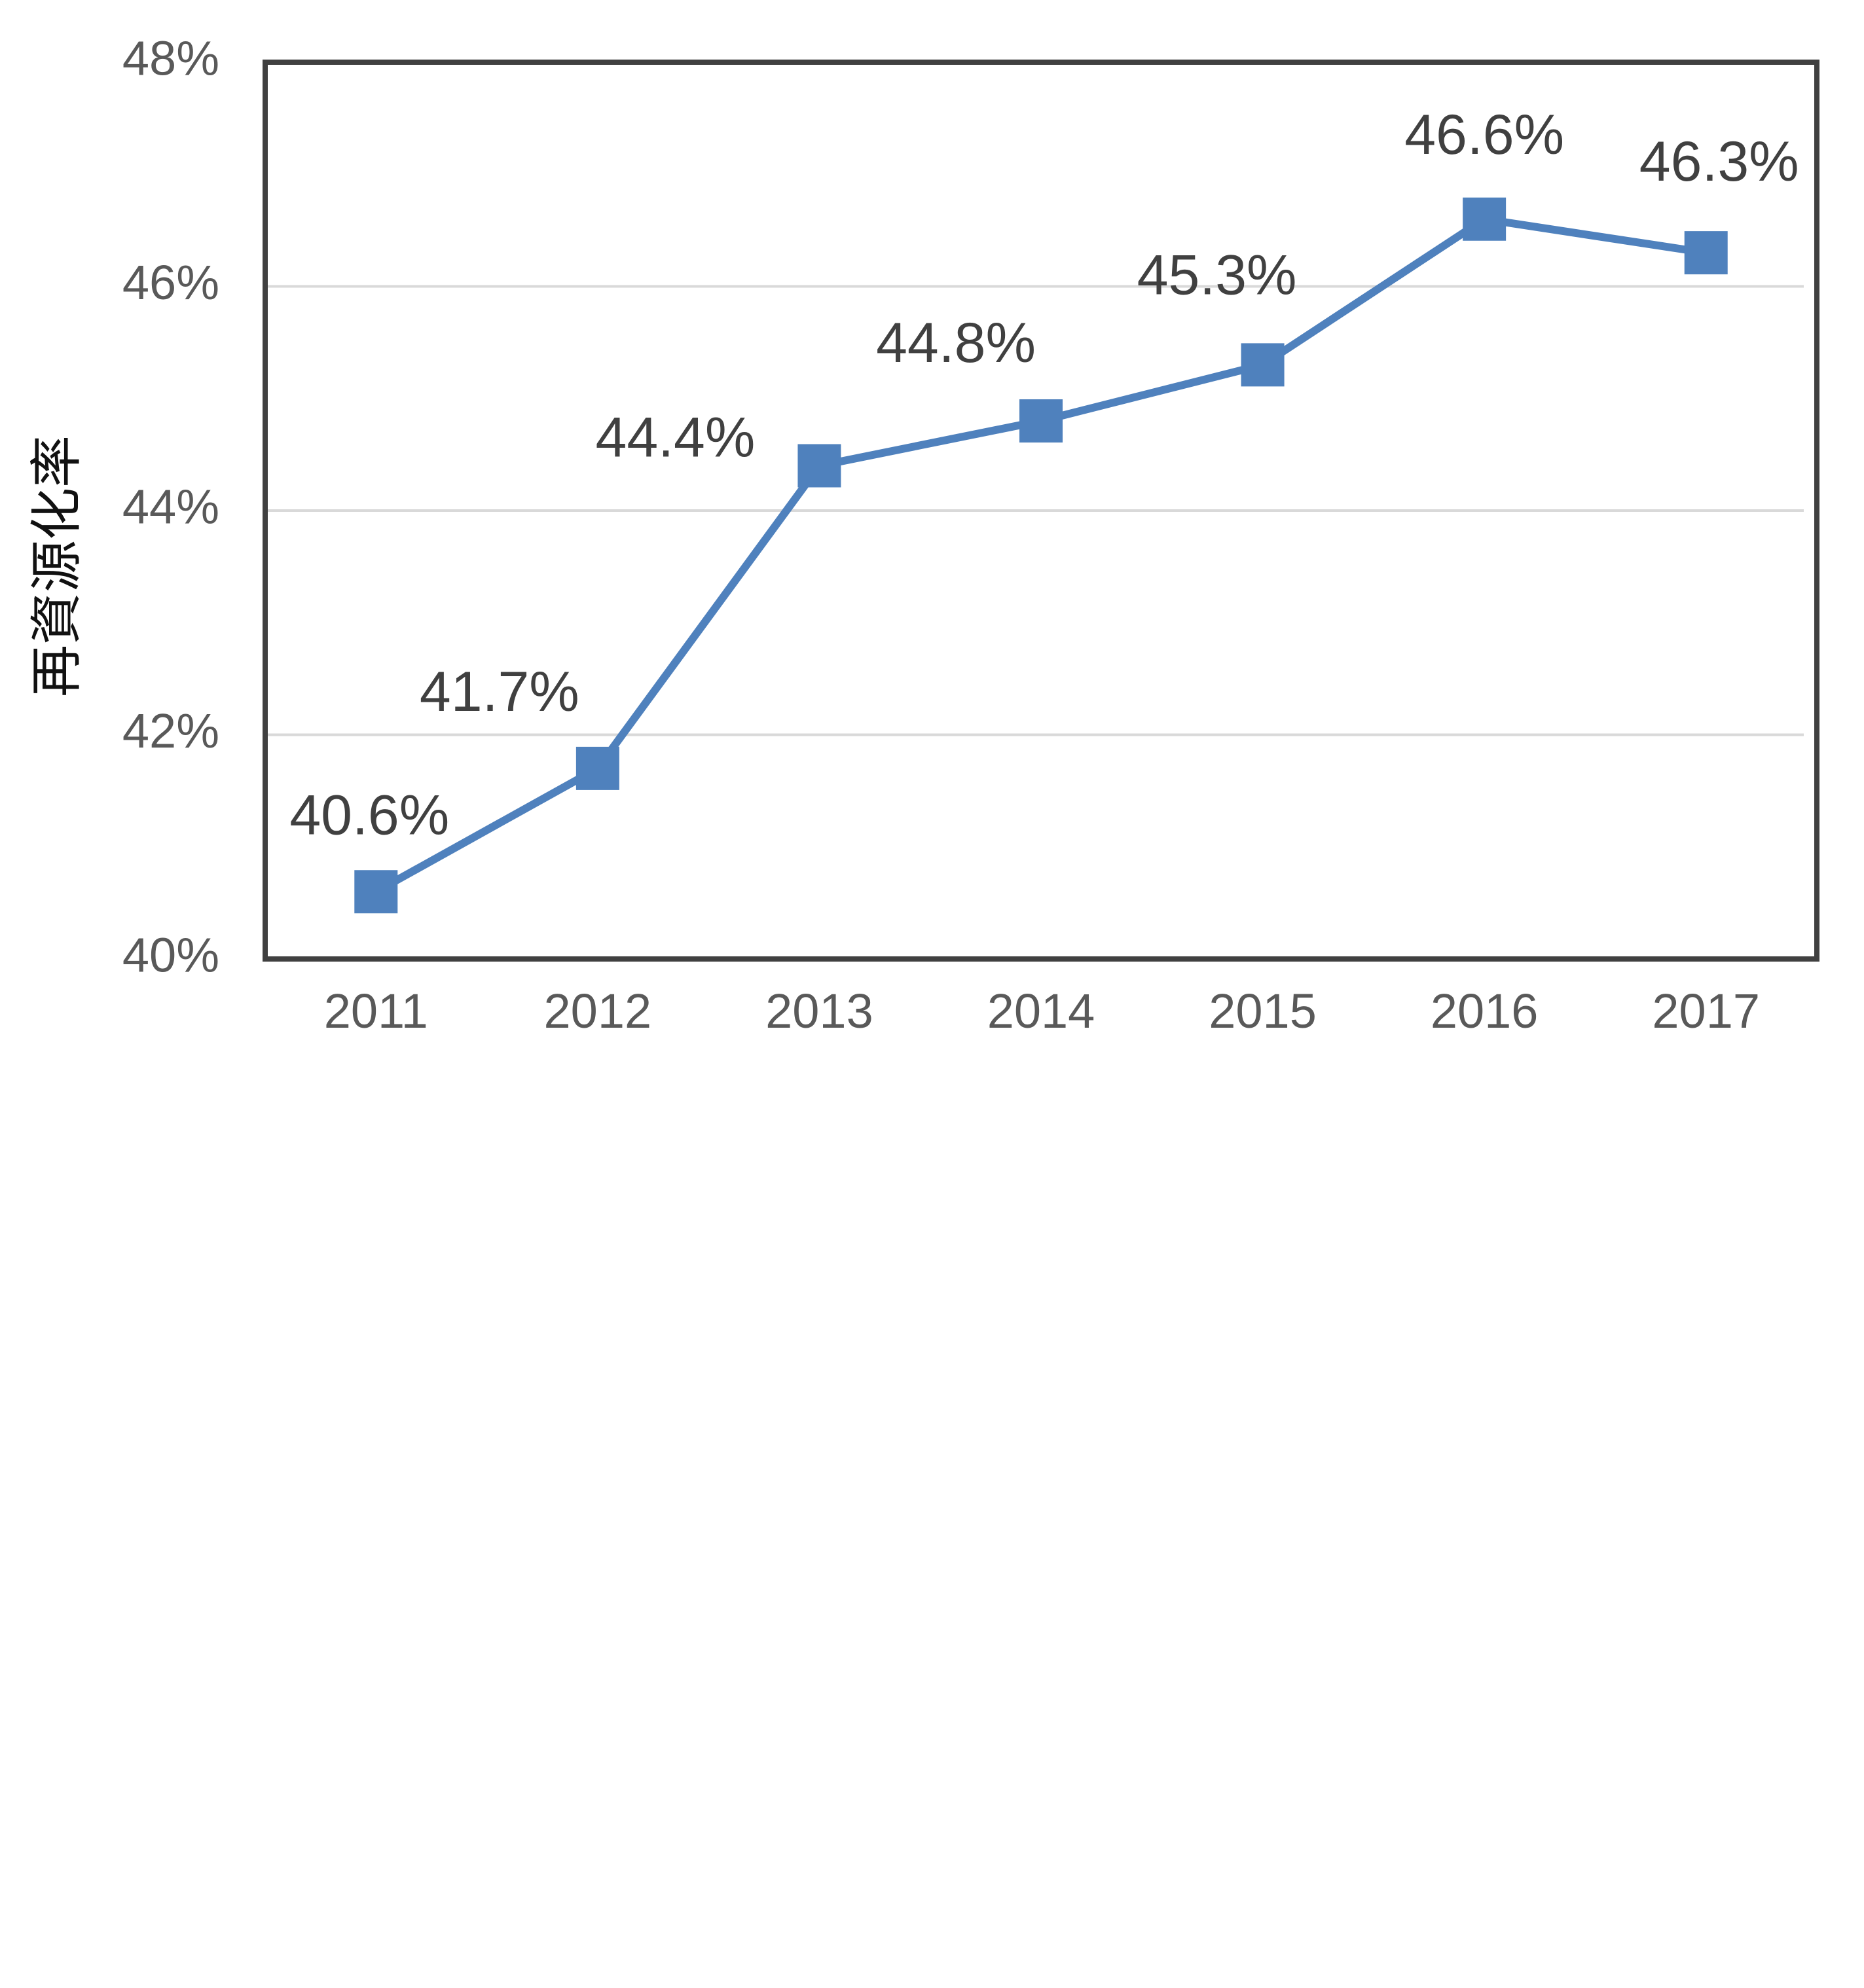  Describe the element at coordinates (1263, 1011) in the screenshot. I see `x-tick-label: 2015` at that location.